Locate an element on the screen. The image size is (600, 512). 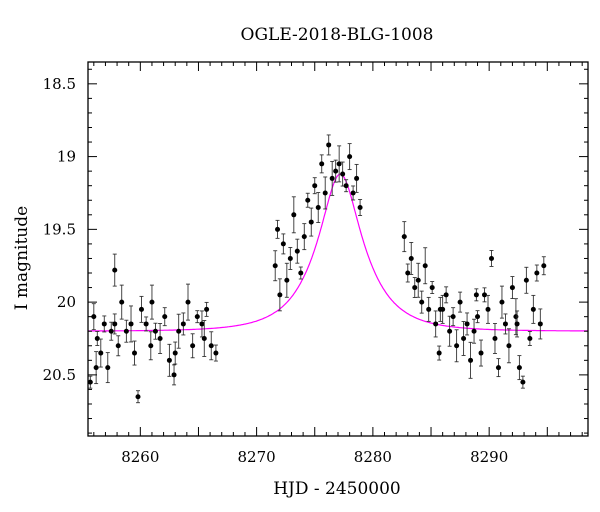
chart-title: OGLE-2018-BLG-1008 is located at coordinates (337, 35).